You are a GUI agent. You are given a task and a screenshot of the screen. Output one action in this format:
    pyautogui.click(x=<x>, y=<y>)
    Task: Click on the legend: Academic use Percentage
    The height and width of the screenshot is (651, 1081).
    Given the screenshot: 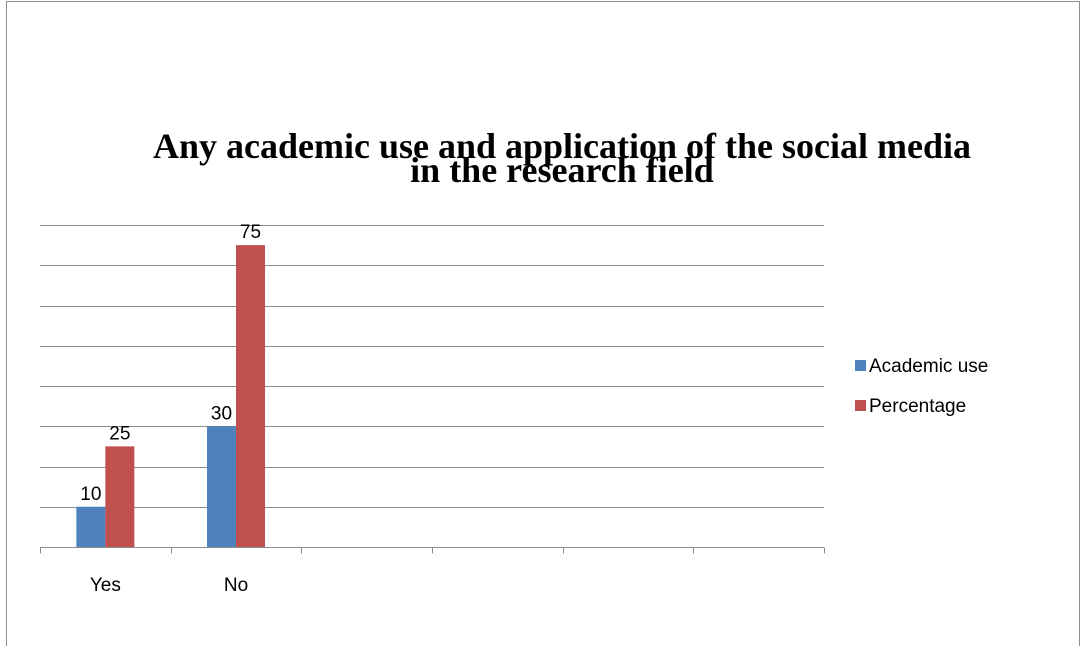 What is the action you would take?
    pyautogui.click(x=921, y=386)
    